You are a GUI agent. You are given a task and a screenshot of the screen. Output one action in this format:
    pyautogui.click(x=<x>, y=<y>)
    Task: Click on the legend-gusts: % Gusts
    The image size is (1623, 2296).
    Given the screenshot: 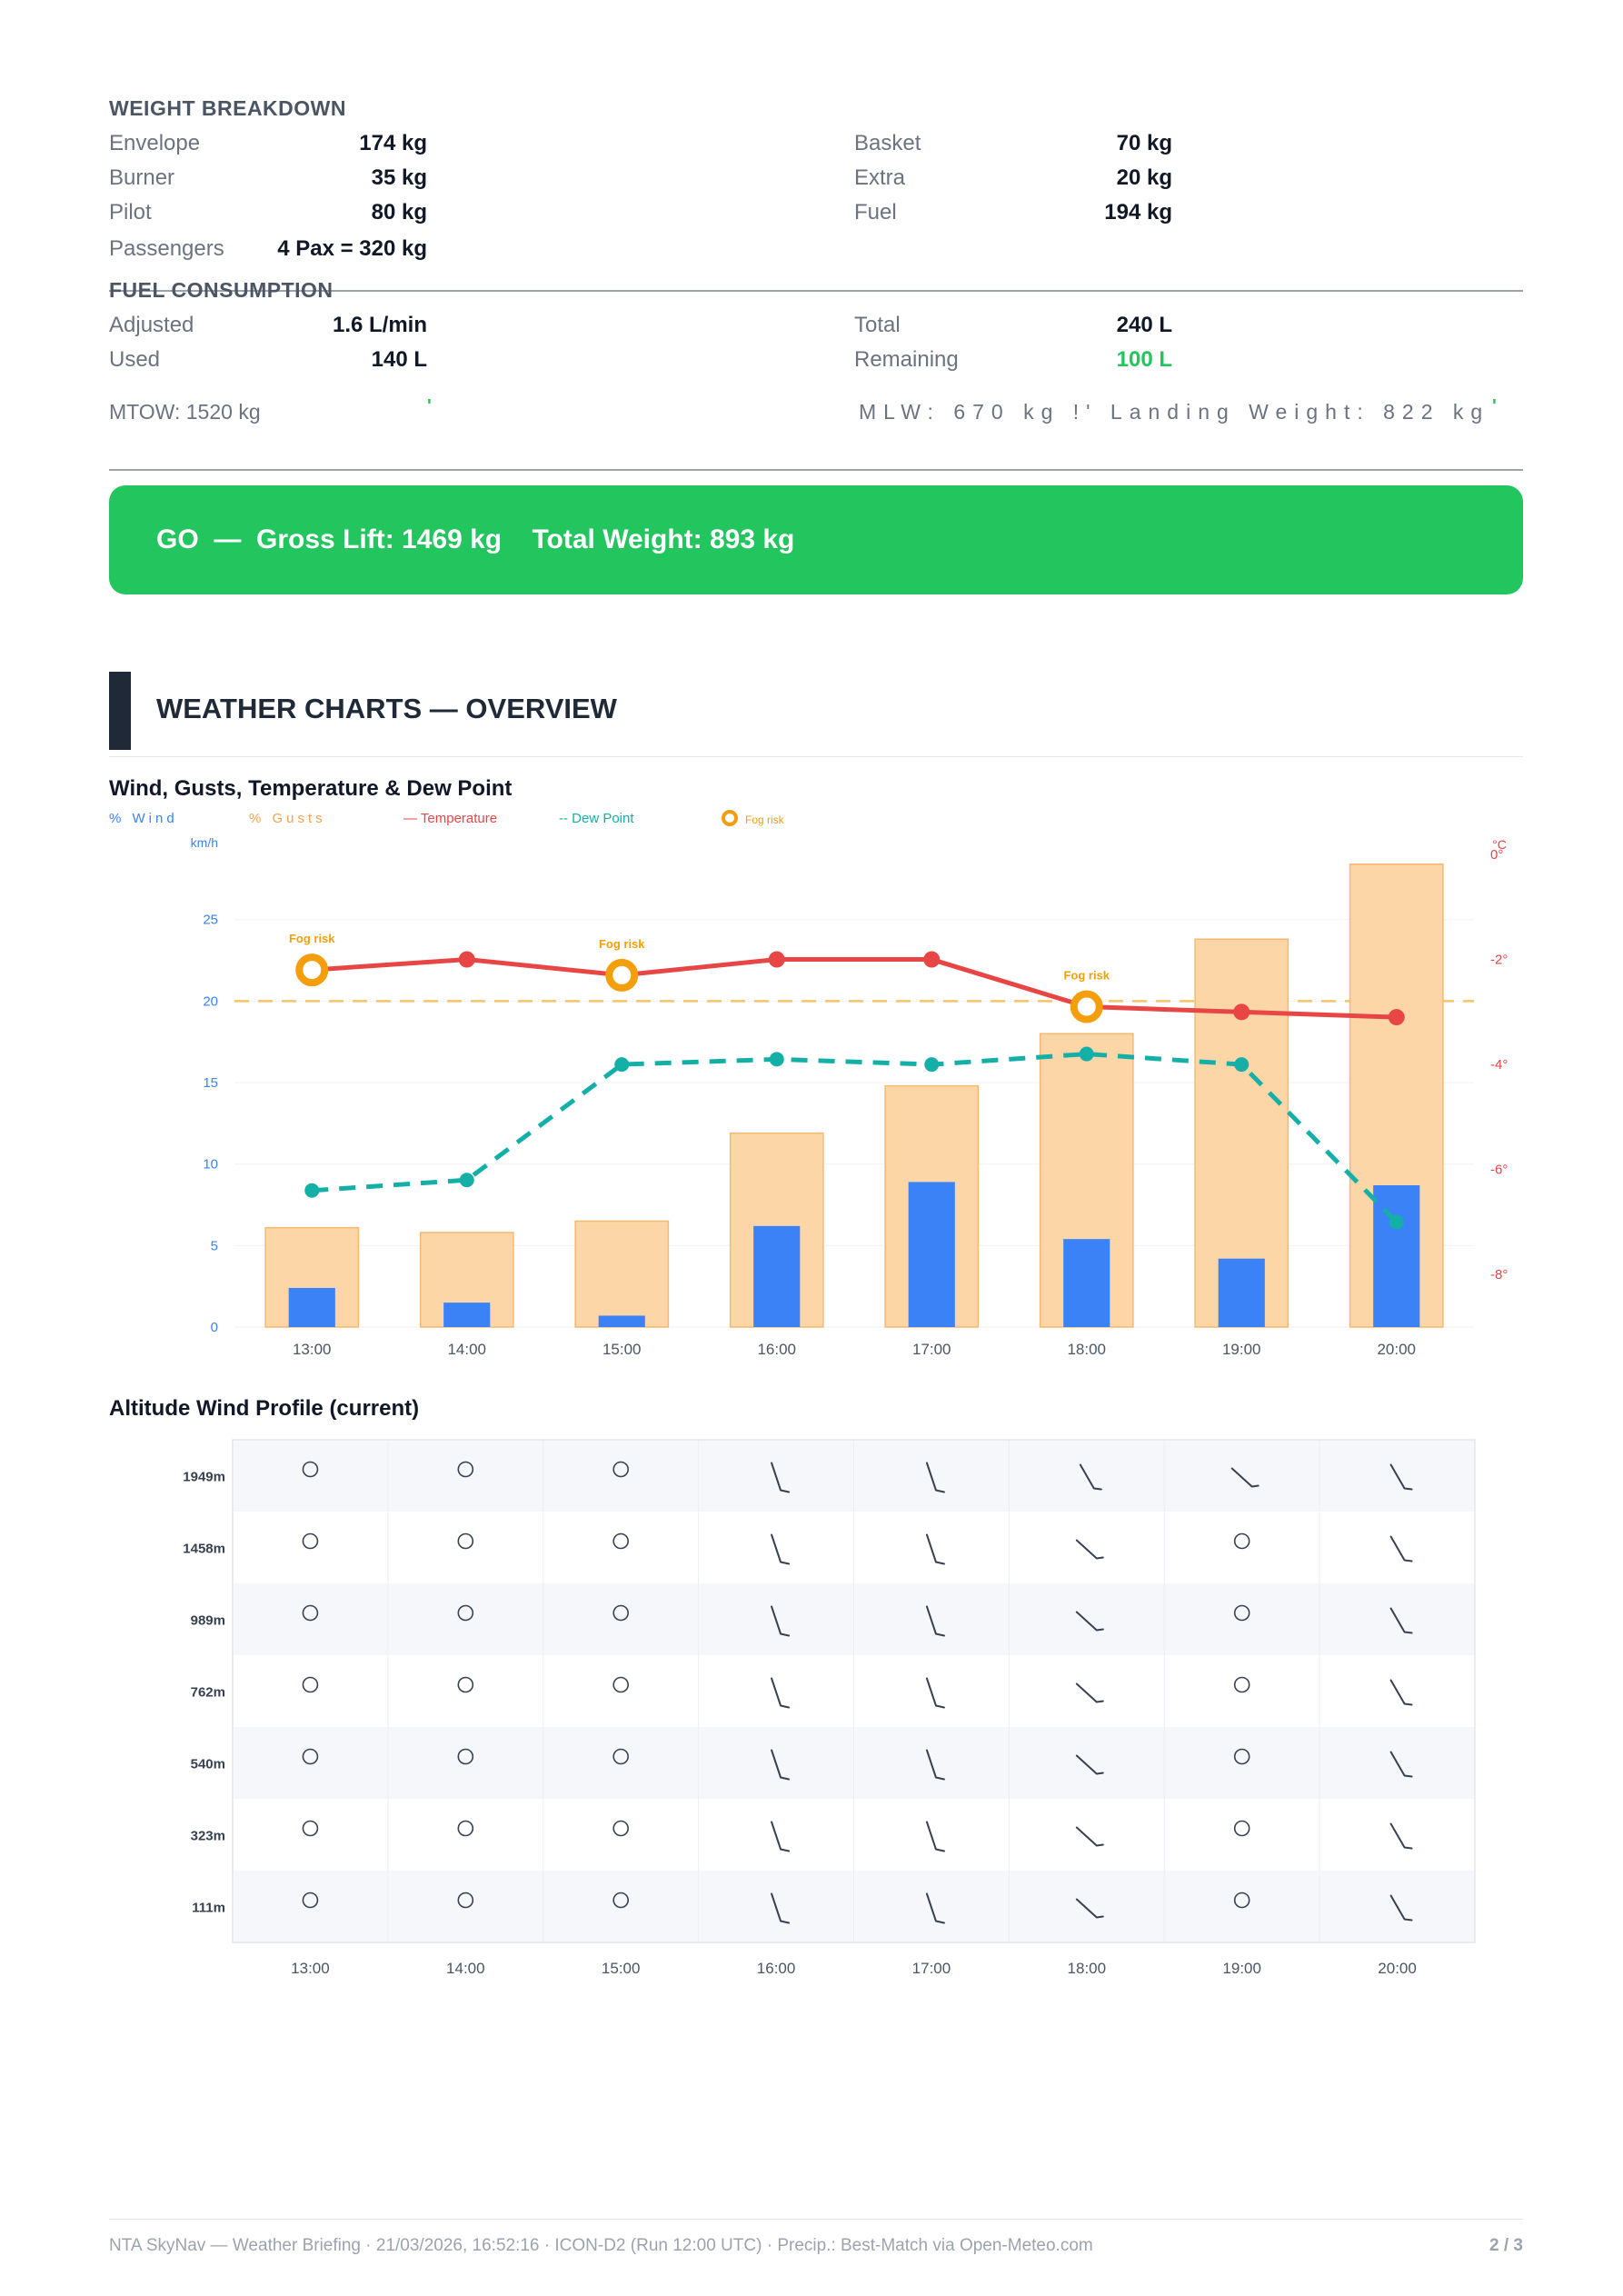 What is the action you would take?
    pyautogui.click(x=287, y=818)
    